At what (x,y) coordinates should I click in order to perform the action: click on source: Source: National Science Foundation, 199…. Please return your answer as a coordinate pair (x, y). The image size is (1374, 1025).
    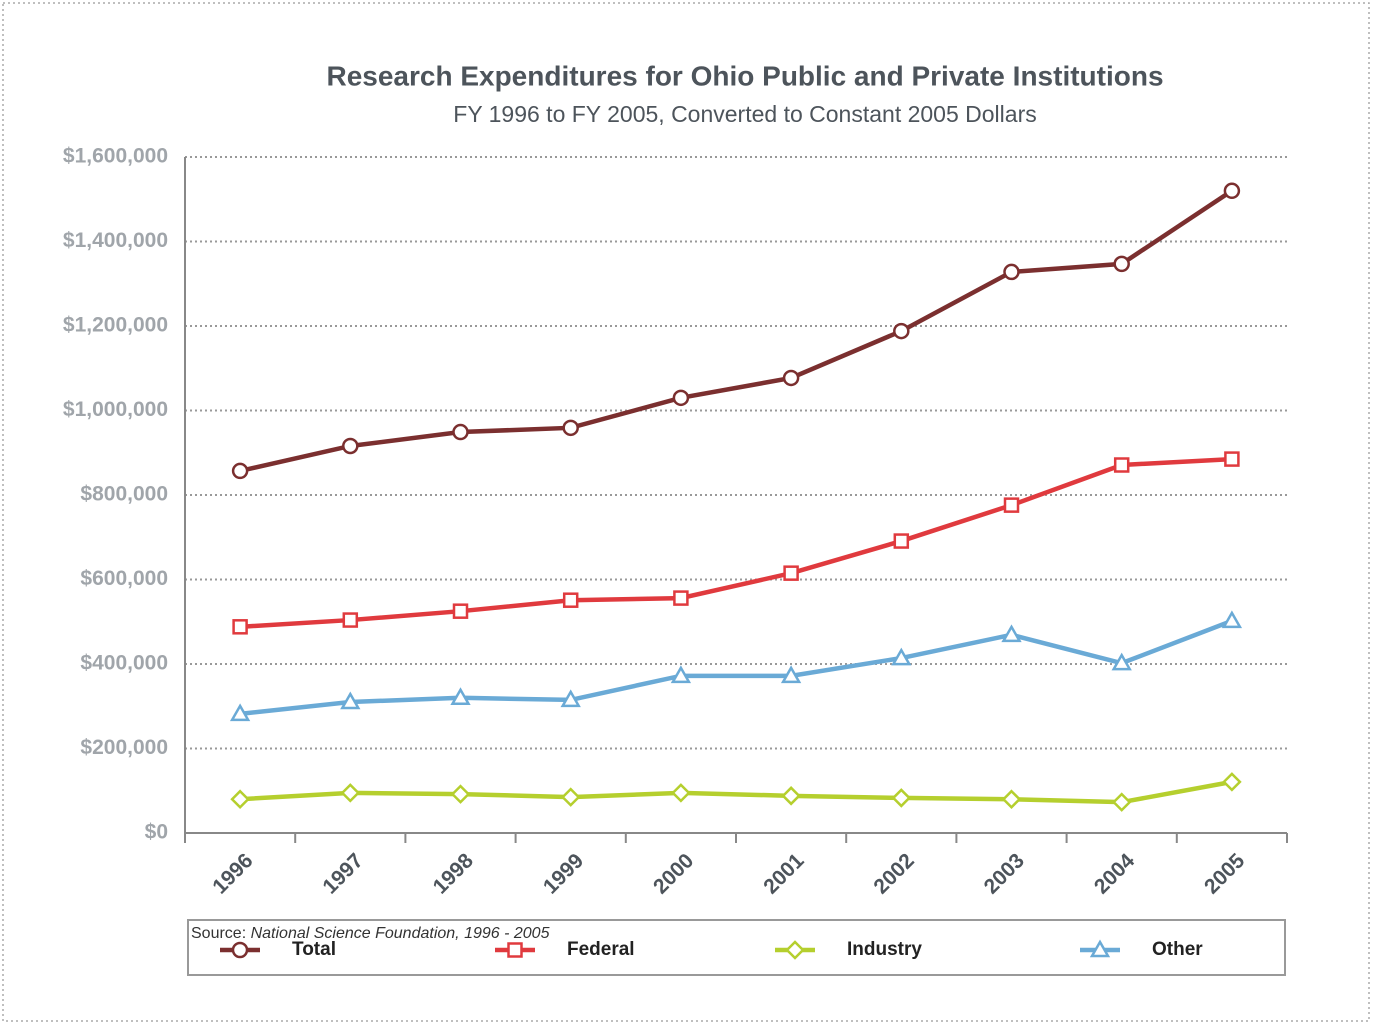
    Looking at the image, I should click on (370, 933).